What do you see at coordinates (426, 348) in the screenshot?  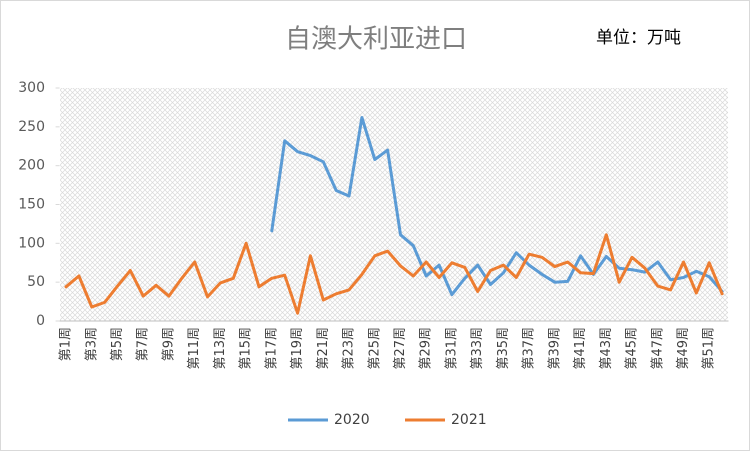 I see `x-tick-label: 第29周` at bounding box center [426, 348].